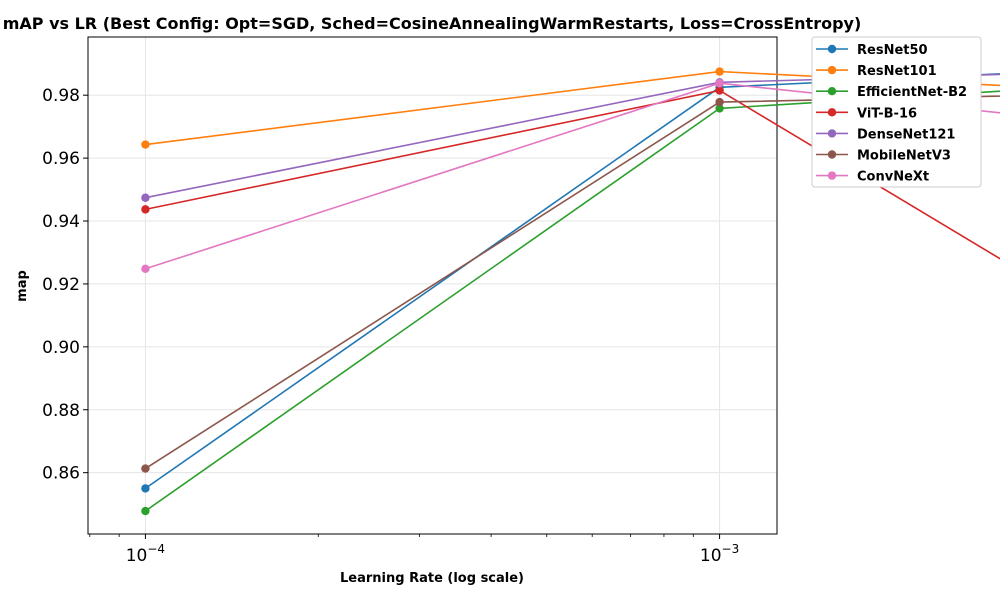 The height and width of the screenshot is (600, 1000). What do you see at coordinates (61, 96) in the screenshot?
I see `y-tick-label: 0.98` at bounding box center [61, 96].